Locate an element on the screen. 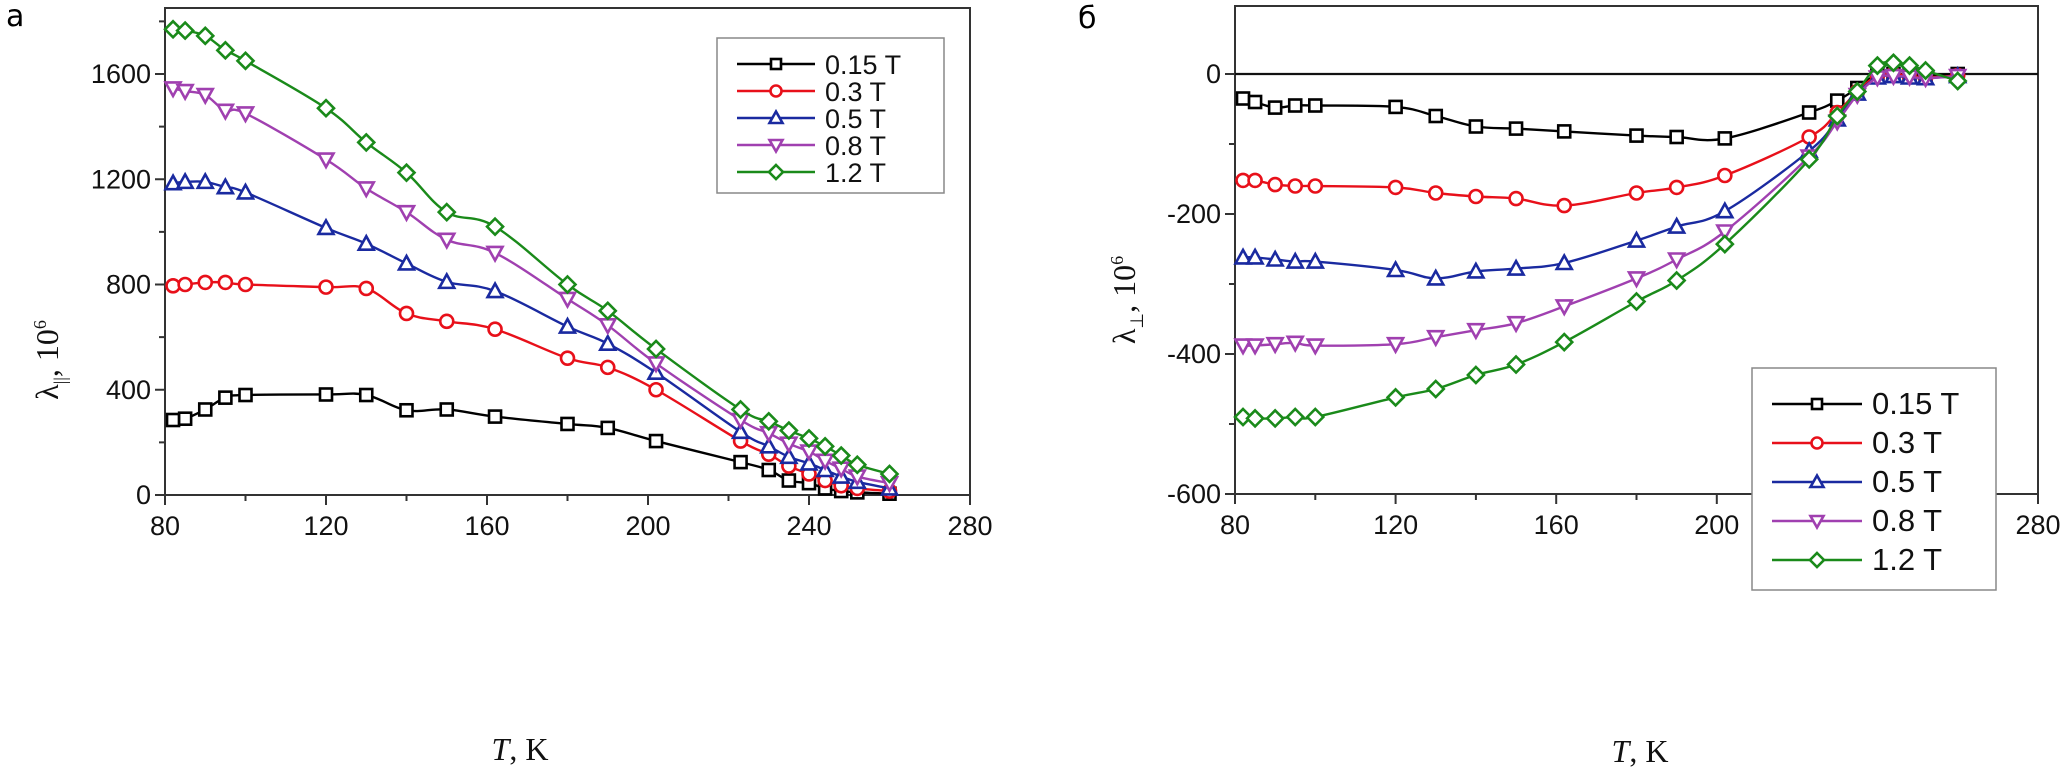  y-axis-unit-a: , 10 is located at coordinates (47, 353).